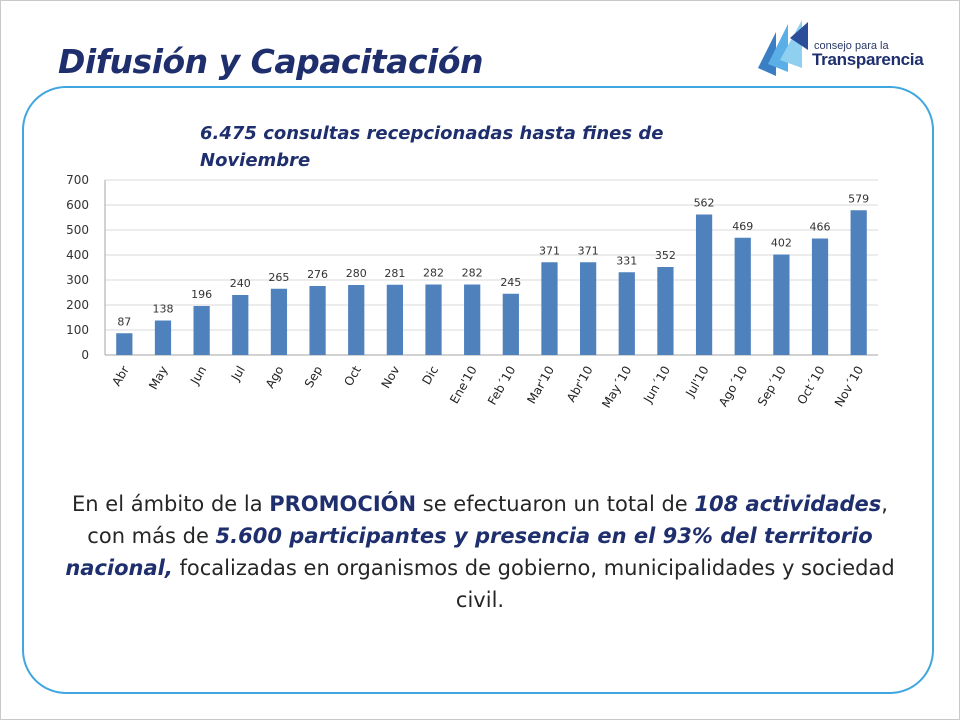 This screenshot has height=720, width=960. What do you see at coordinates (162, 309) in the screenshot?
I see `data-label: 138` at bounding box center [162, 309].